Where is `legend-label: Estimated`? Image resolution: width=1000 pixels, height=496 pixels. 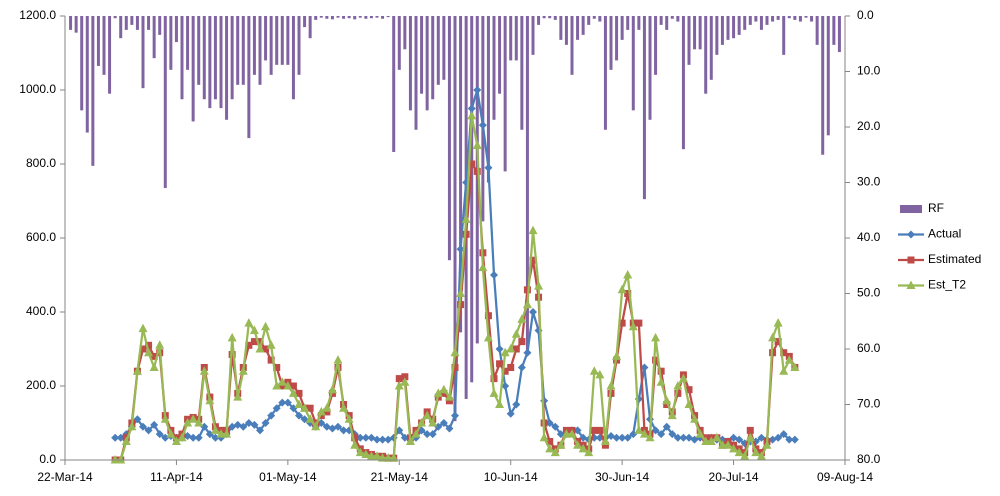 legend-label: Estimated is located at coordinates (954, 259).